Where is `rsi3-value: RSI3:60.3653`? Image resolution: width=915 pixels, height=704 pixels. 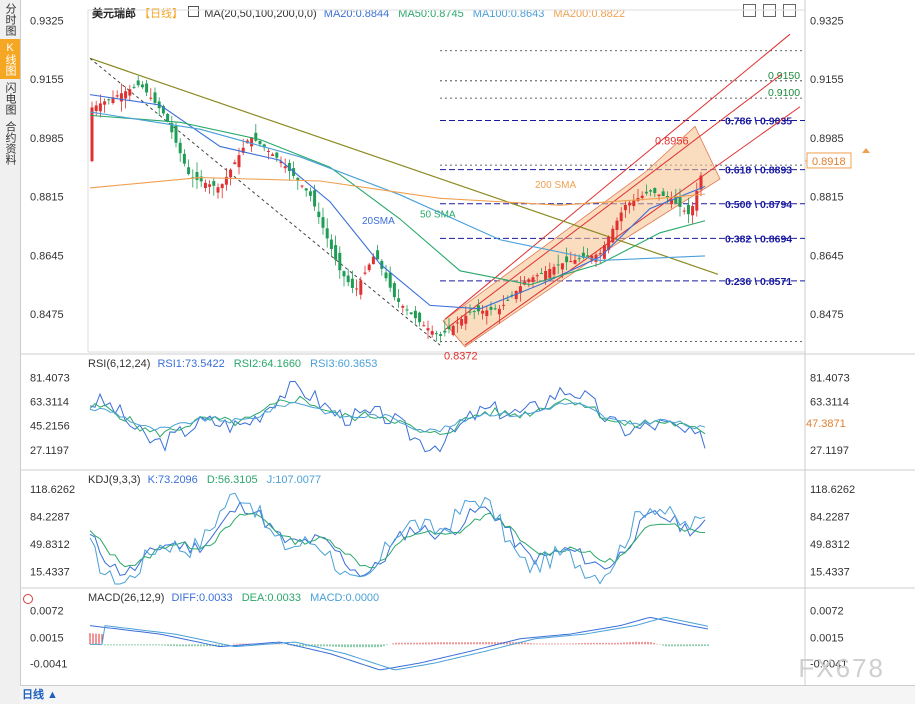
rsi3-value: RSI3:60.3653 is located at coordinates (344, 364).